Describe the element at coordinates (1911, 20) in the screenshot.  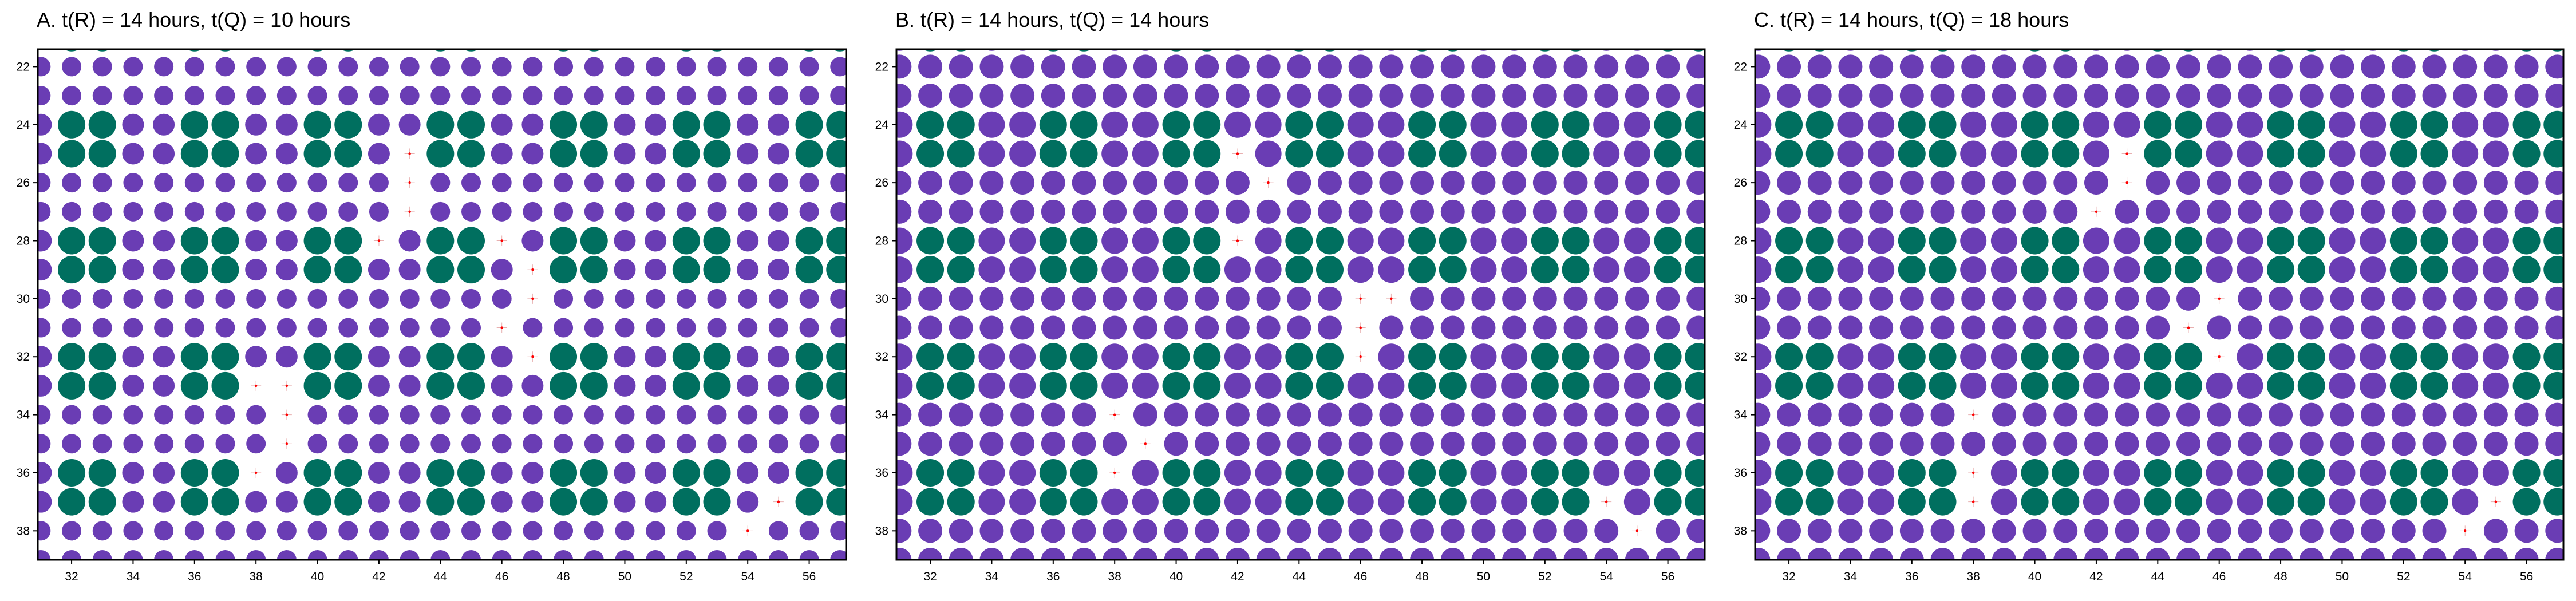
I see `chart-title: C. t(R) = 14 hours, t(Q) = 18 hours` at that location.